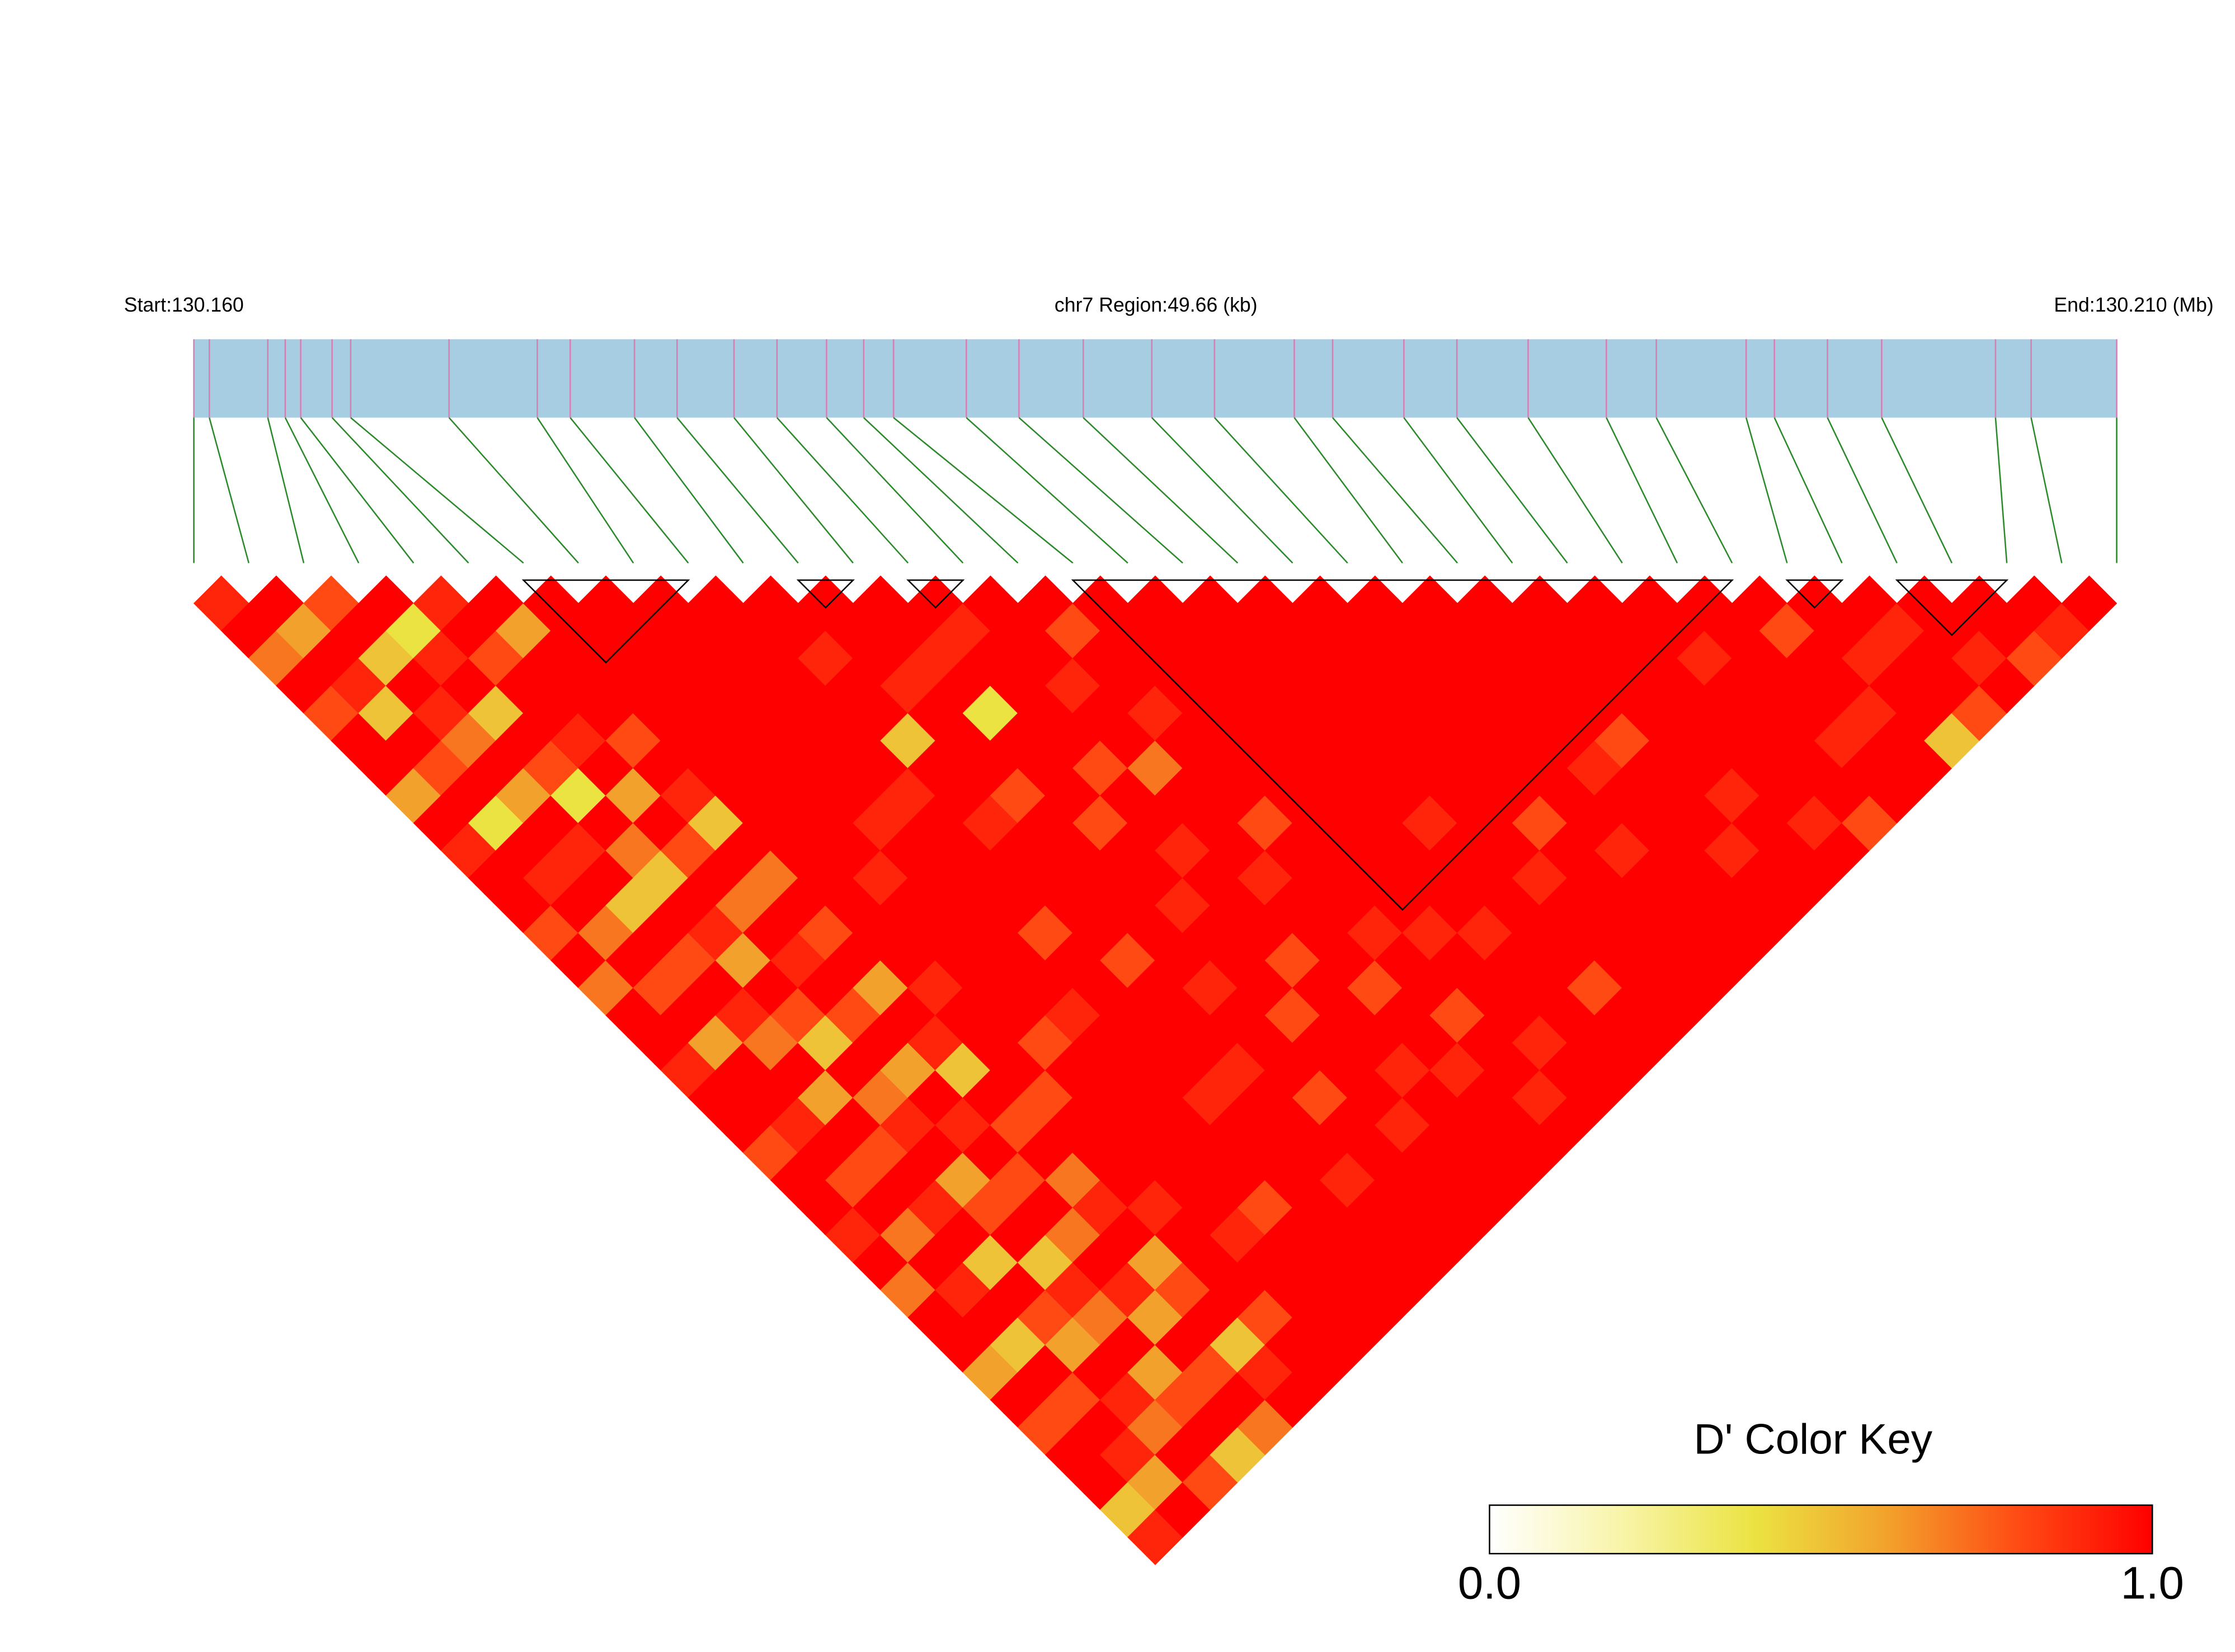  What do you see at coordinates (2089, 604) in the screenshot?
I see `ld-cell` at bounding box center [2089, 604].